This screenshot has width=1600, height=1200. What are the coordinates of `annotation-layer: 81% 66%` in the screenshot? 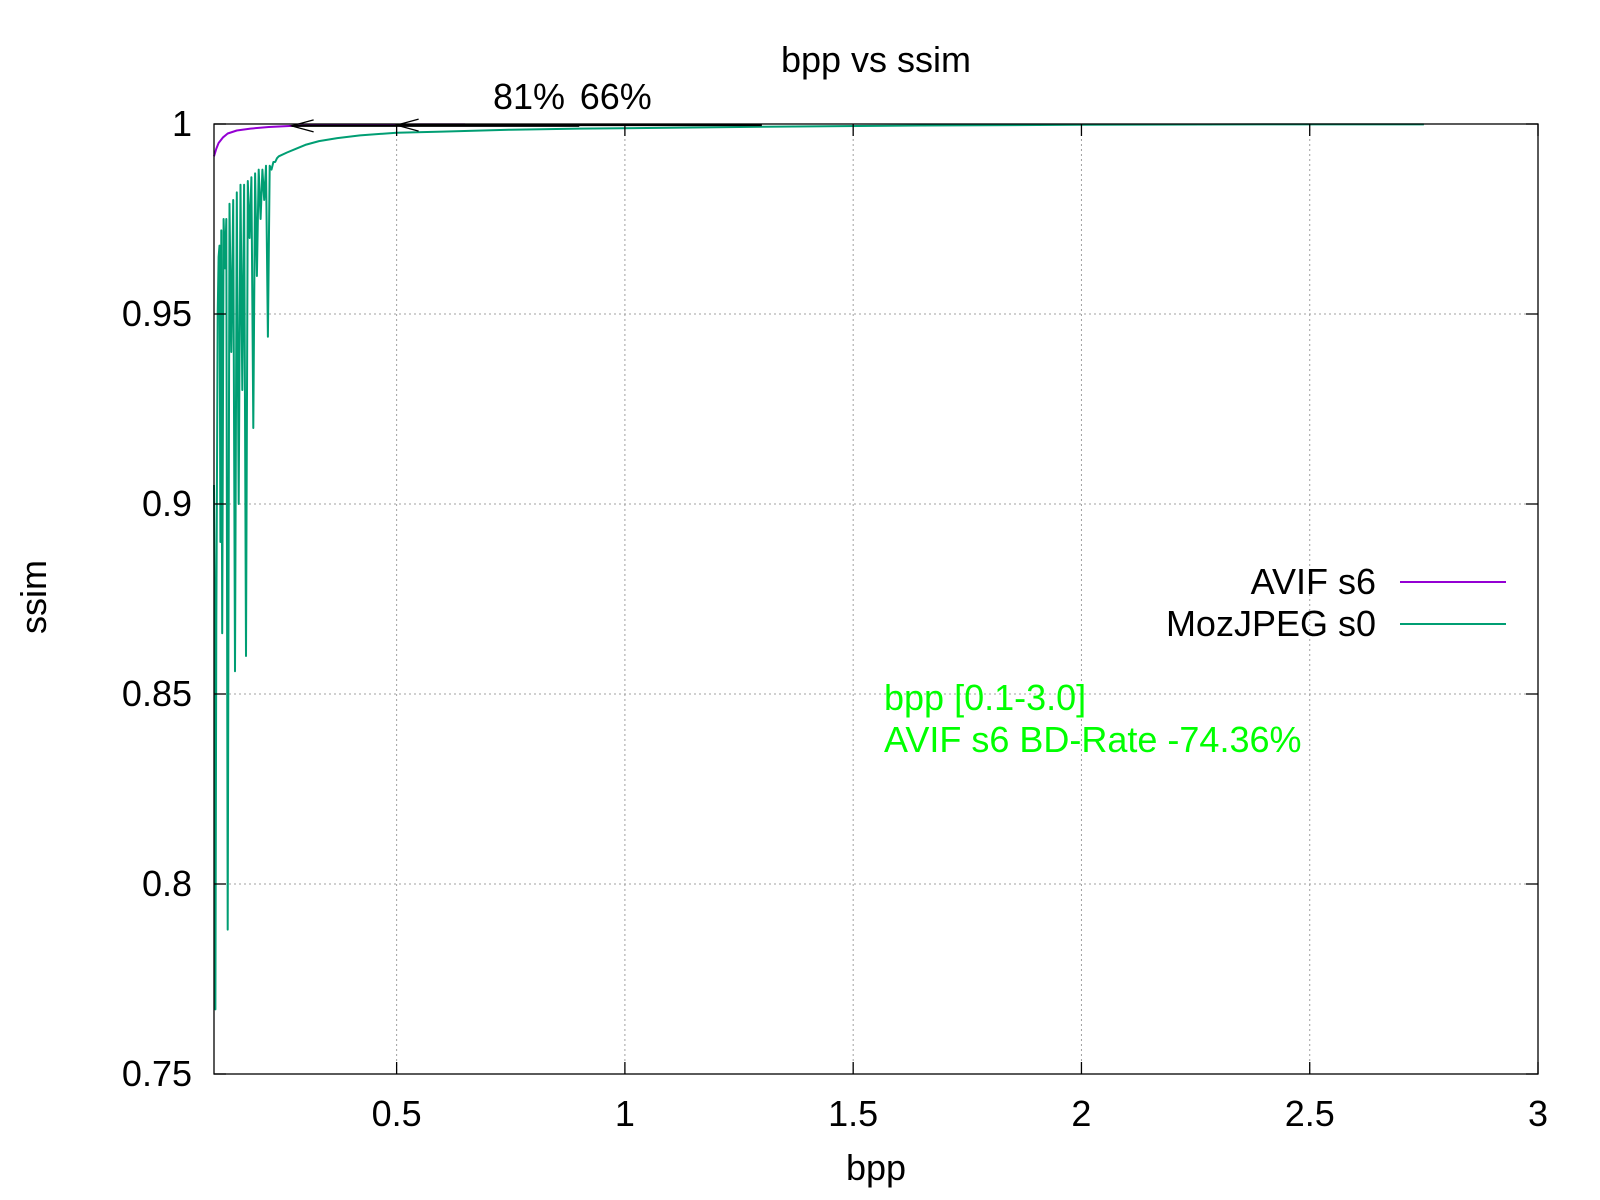 It's located at (572, 96).